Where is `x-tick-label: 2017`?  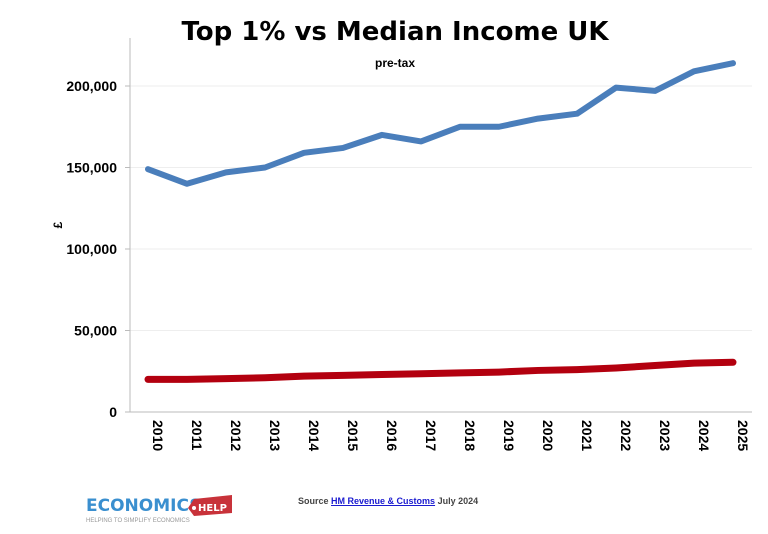
x-tick-label: 2017 is located at coordinates (431, 435).